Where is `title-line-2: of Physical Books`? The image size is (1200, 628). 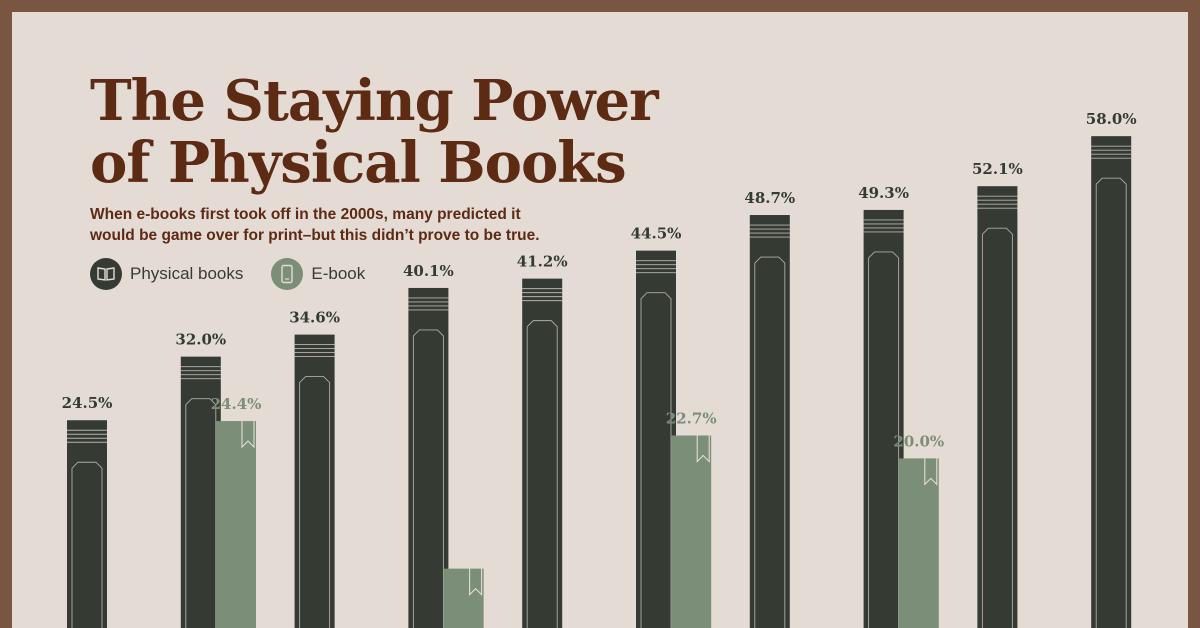 title-line-2: of Physical Books is located at coordinates (358, 163).